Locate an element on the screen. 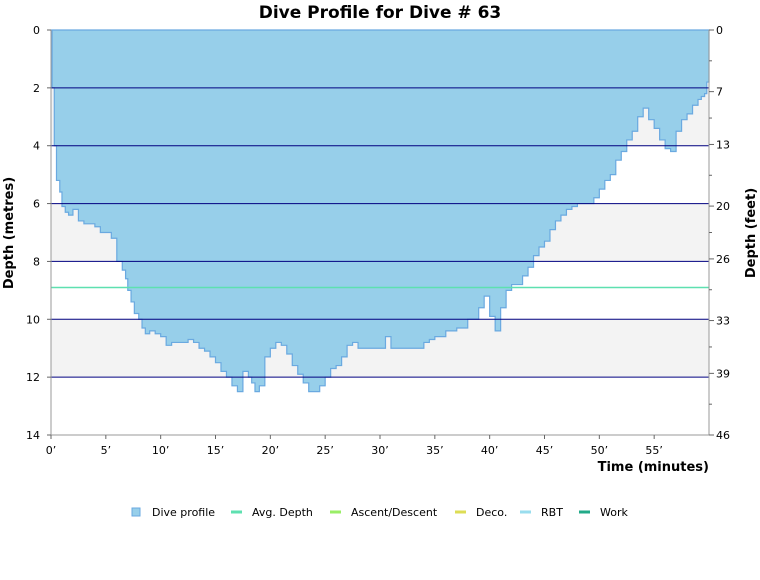 This screenshot has width=760, height=580. x-tick-label: 10’ is located at coordinates (161, 450).